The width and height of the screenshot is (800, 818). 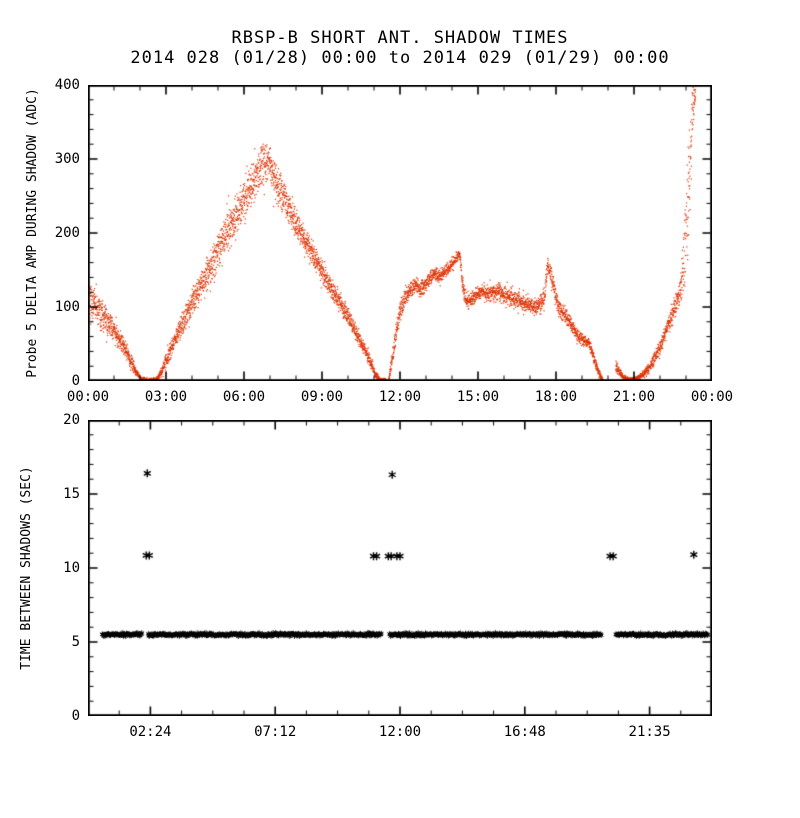 I want to click on top-x-tick-label: 03:00, so click(x=166, y=397).